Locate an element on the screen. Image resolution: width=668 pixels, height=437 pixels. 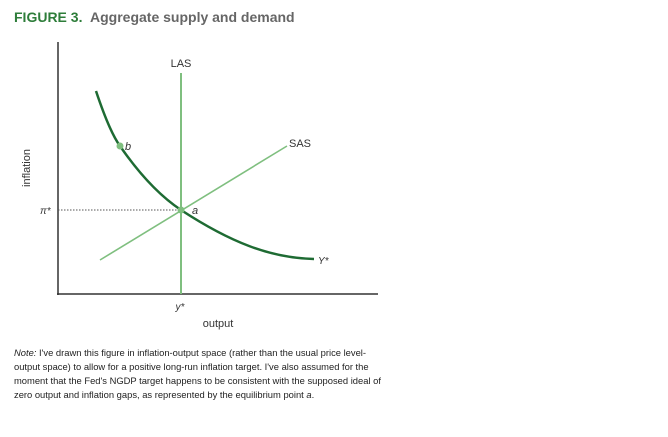
pi-star-label: π* is located at coordinates (46, 211).